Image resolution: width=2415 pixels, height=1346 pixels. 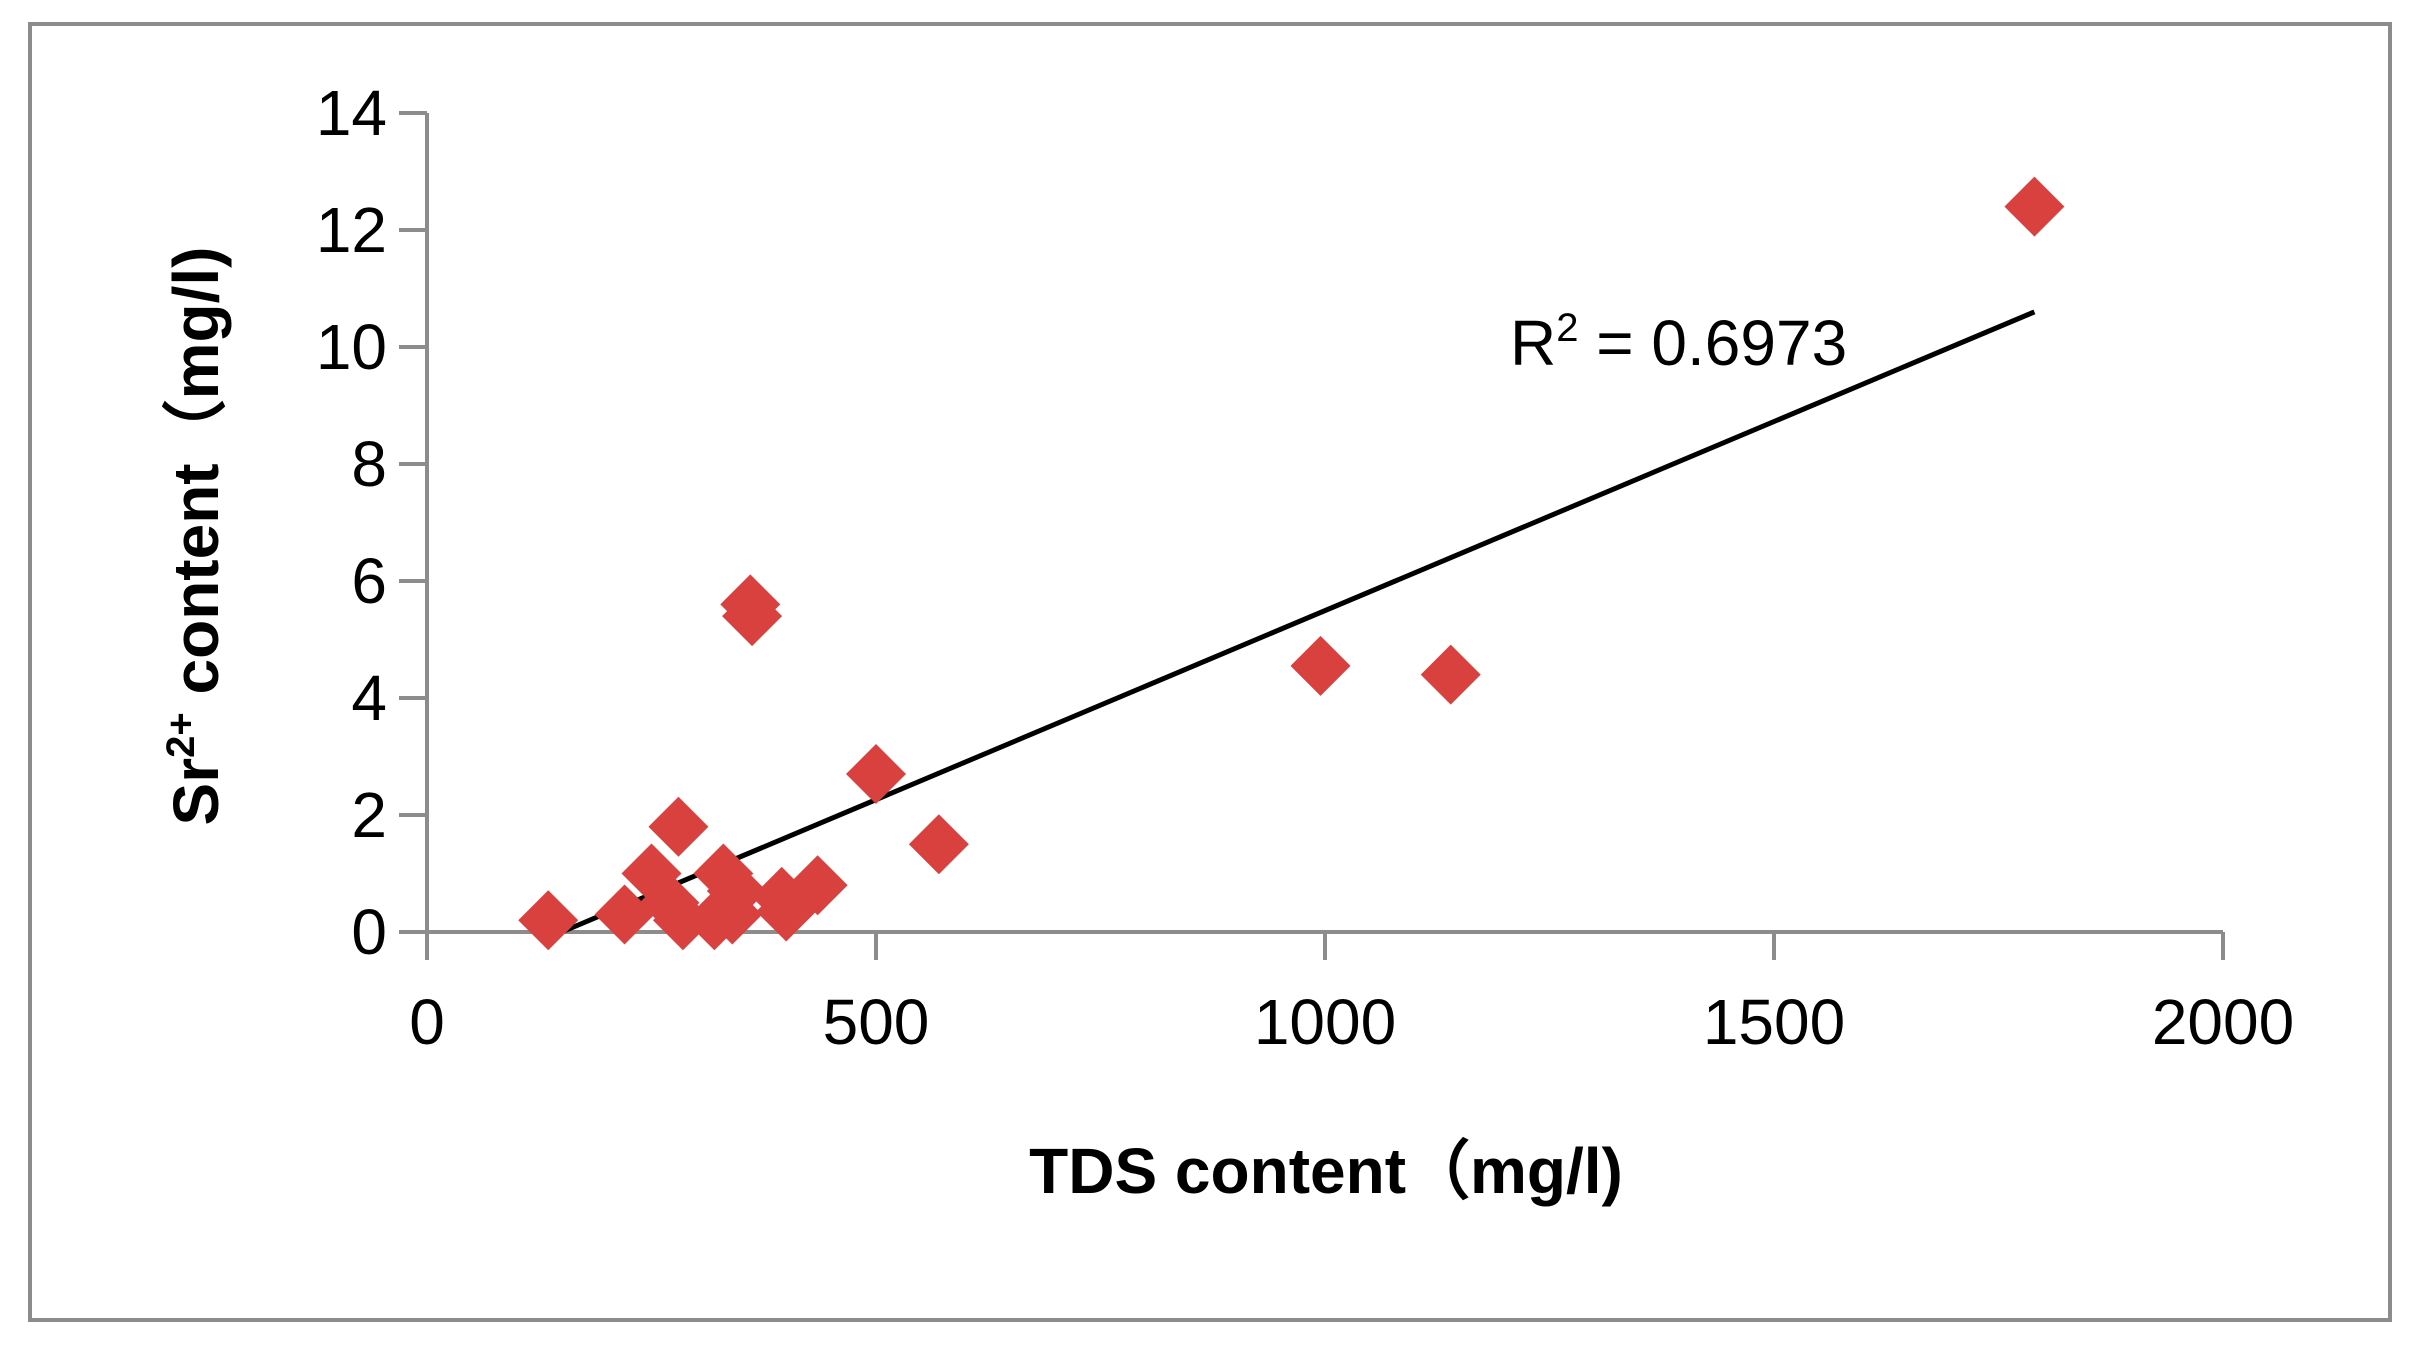 I want to click on x-tick-label: 500, so click(x=876, y=1022).